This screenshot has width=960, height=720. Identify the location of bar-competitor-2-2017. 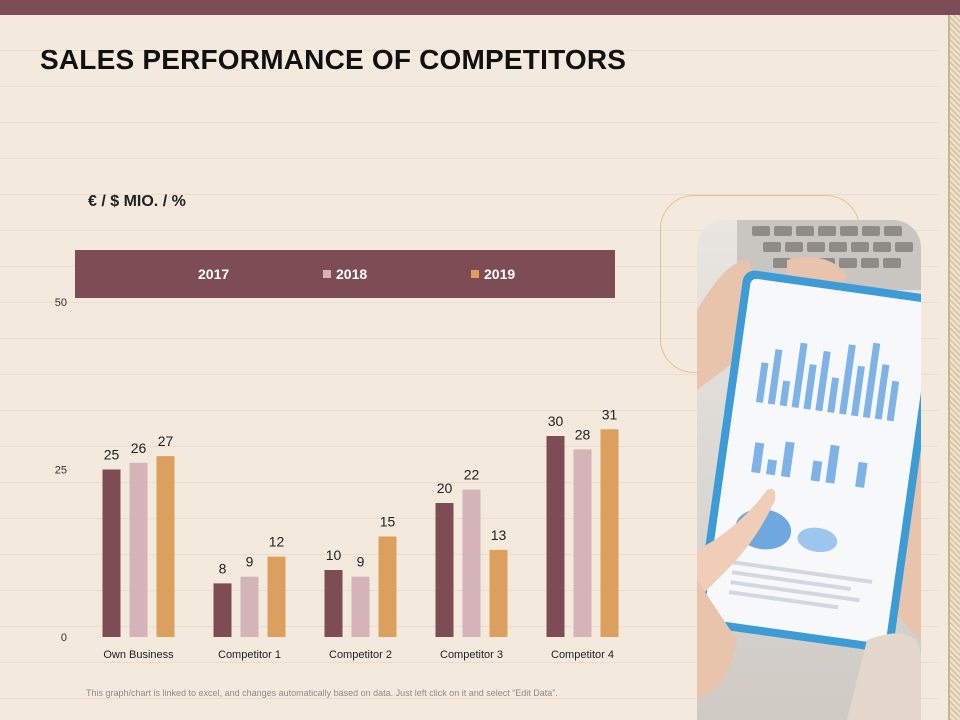
(333, 603).